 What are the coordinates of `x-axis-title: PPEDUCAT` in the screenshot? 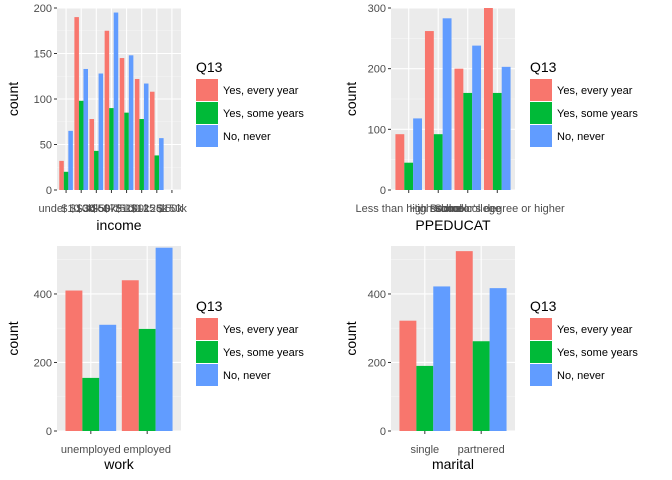 It's located at (453, 225).